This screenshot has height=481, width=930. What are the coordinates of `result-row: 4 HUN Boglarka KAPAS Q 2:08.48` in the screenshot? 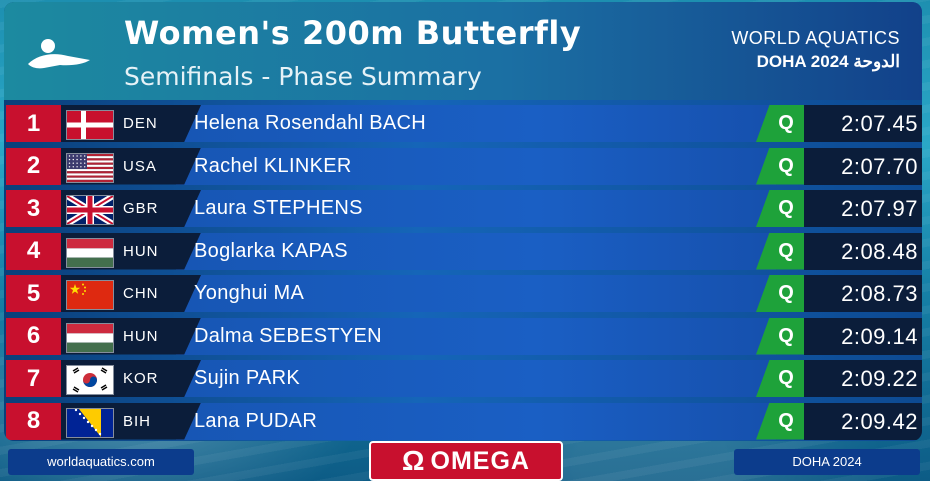 It's located at (463, 252).